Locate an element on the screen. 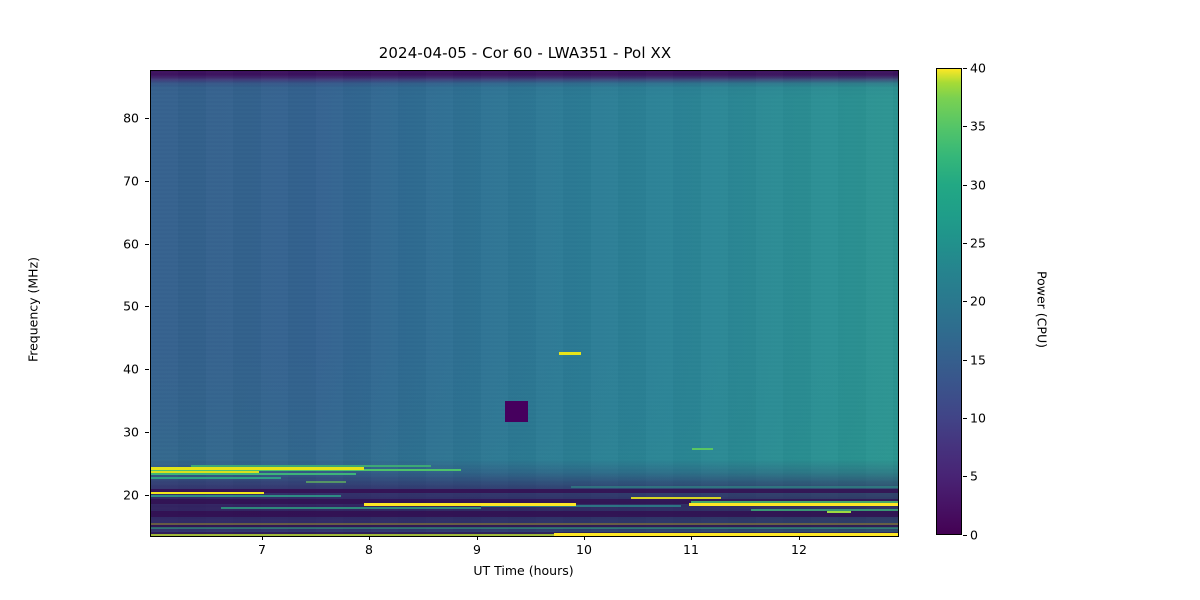  rfi-dash-27mhz is located at coordinates (702, 449).